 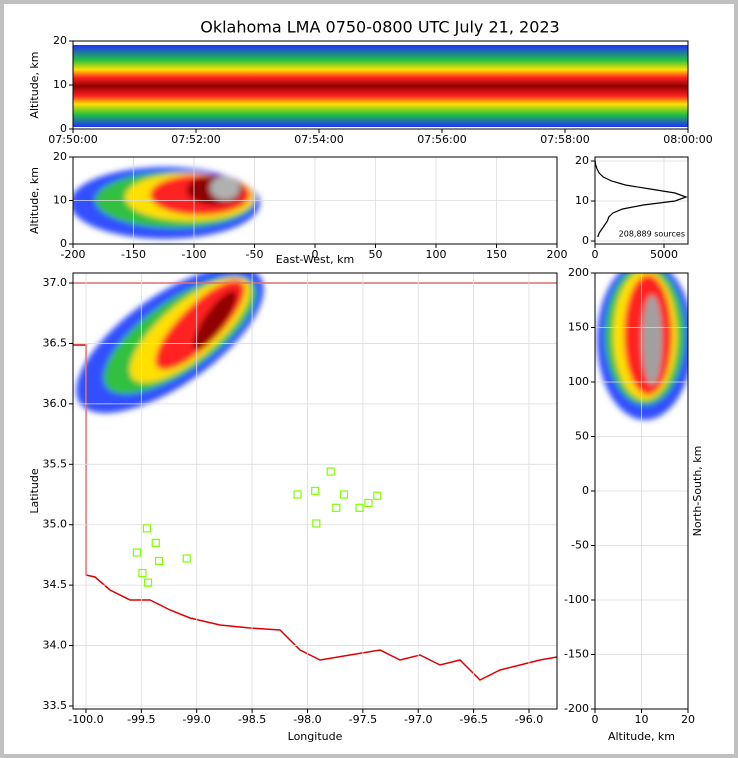 I want to click on y-tick-label: 34.0, so click(x=55, y=645).